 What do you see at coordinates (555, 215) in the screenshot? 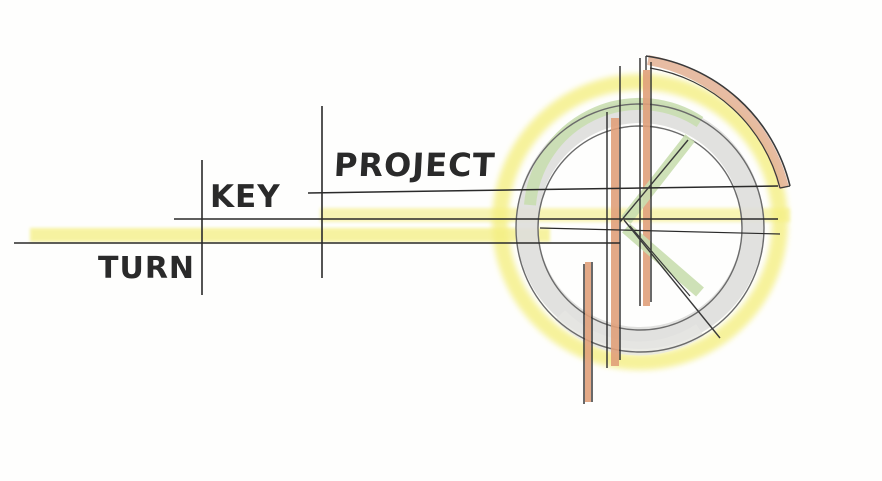
I see `yellow-band-right` at bounding box center [555, 215].